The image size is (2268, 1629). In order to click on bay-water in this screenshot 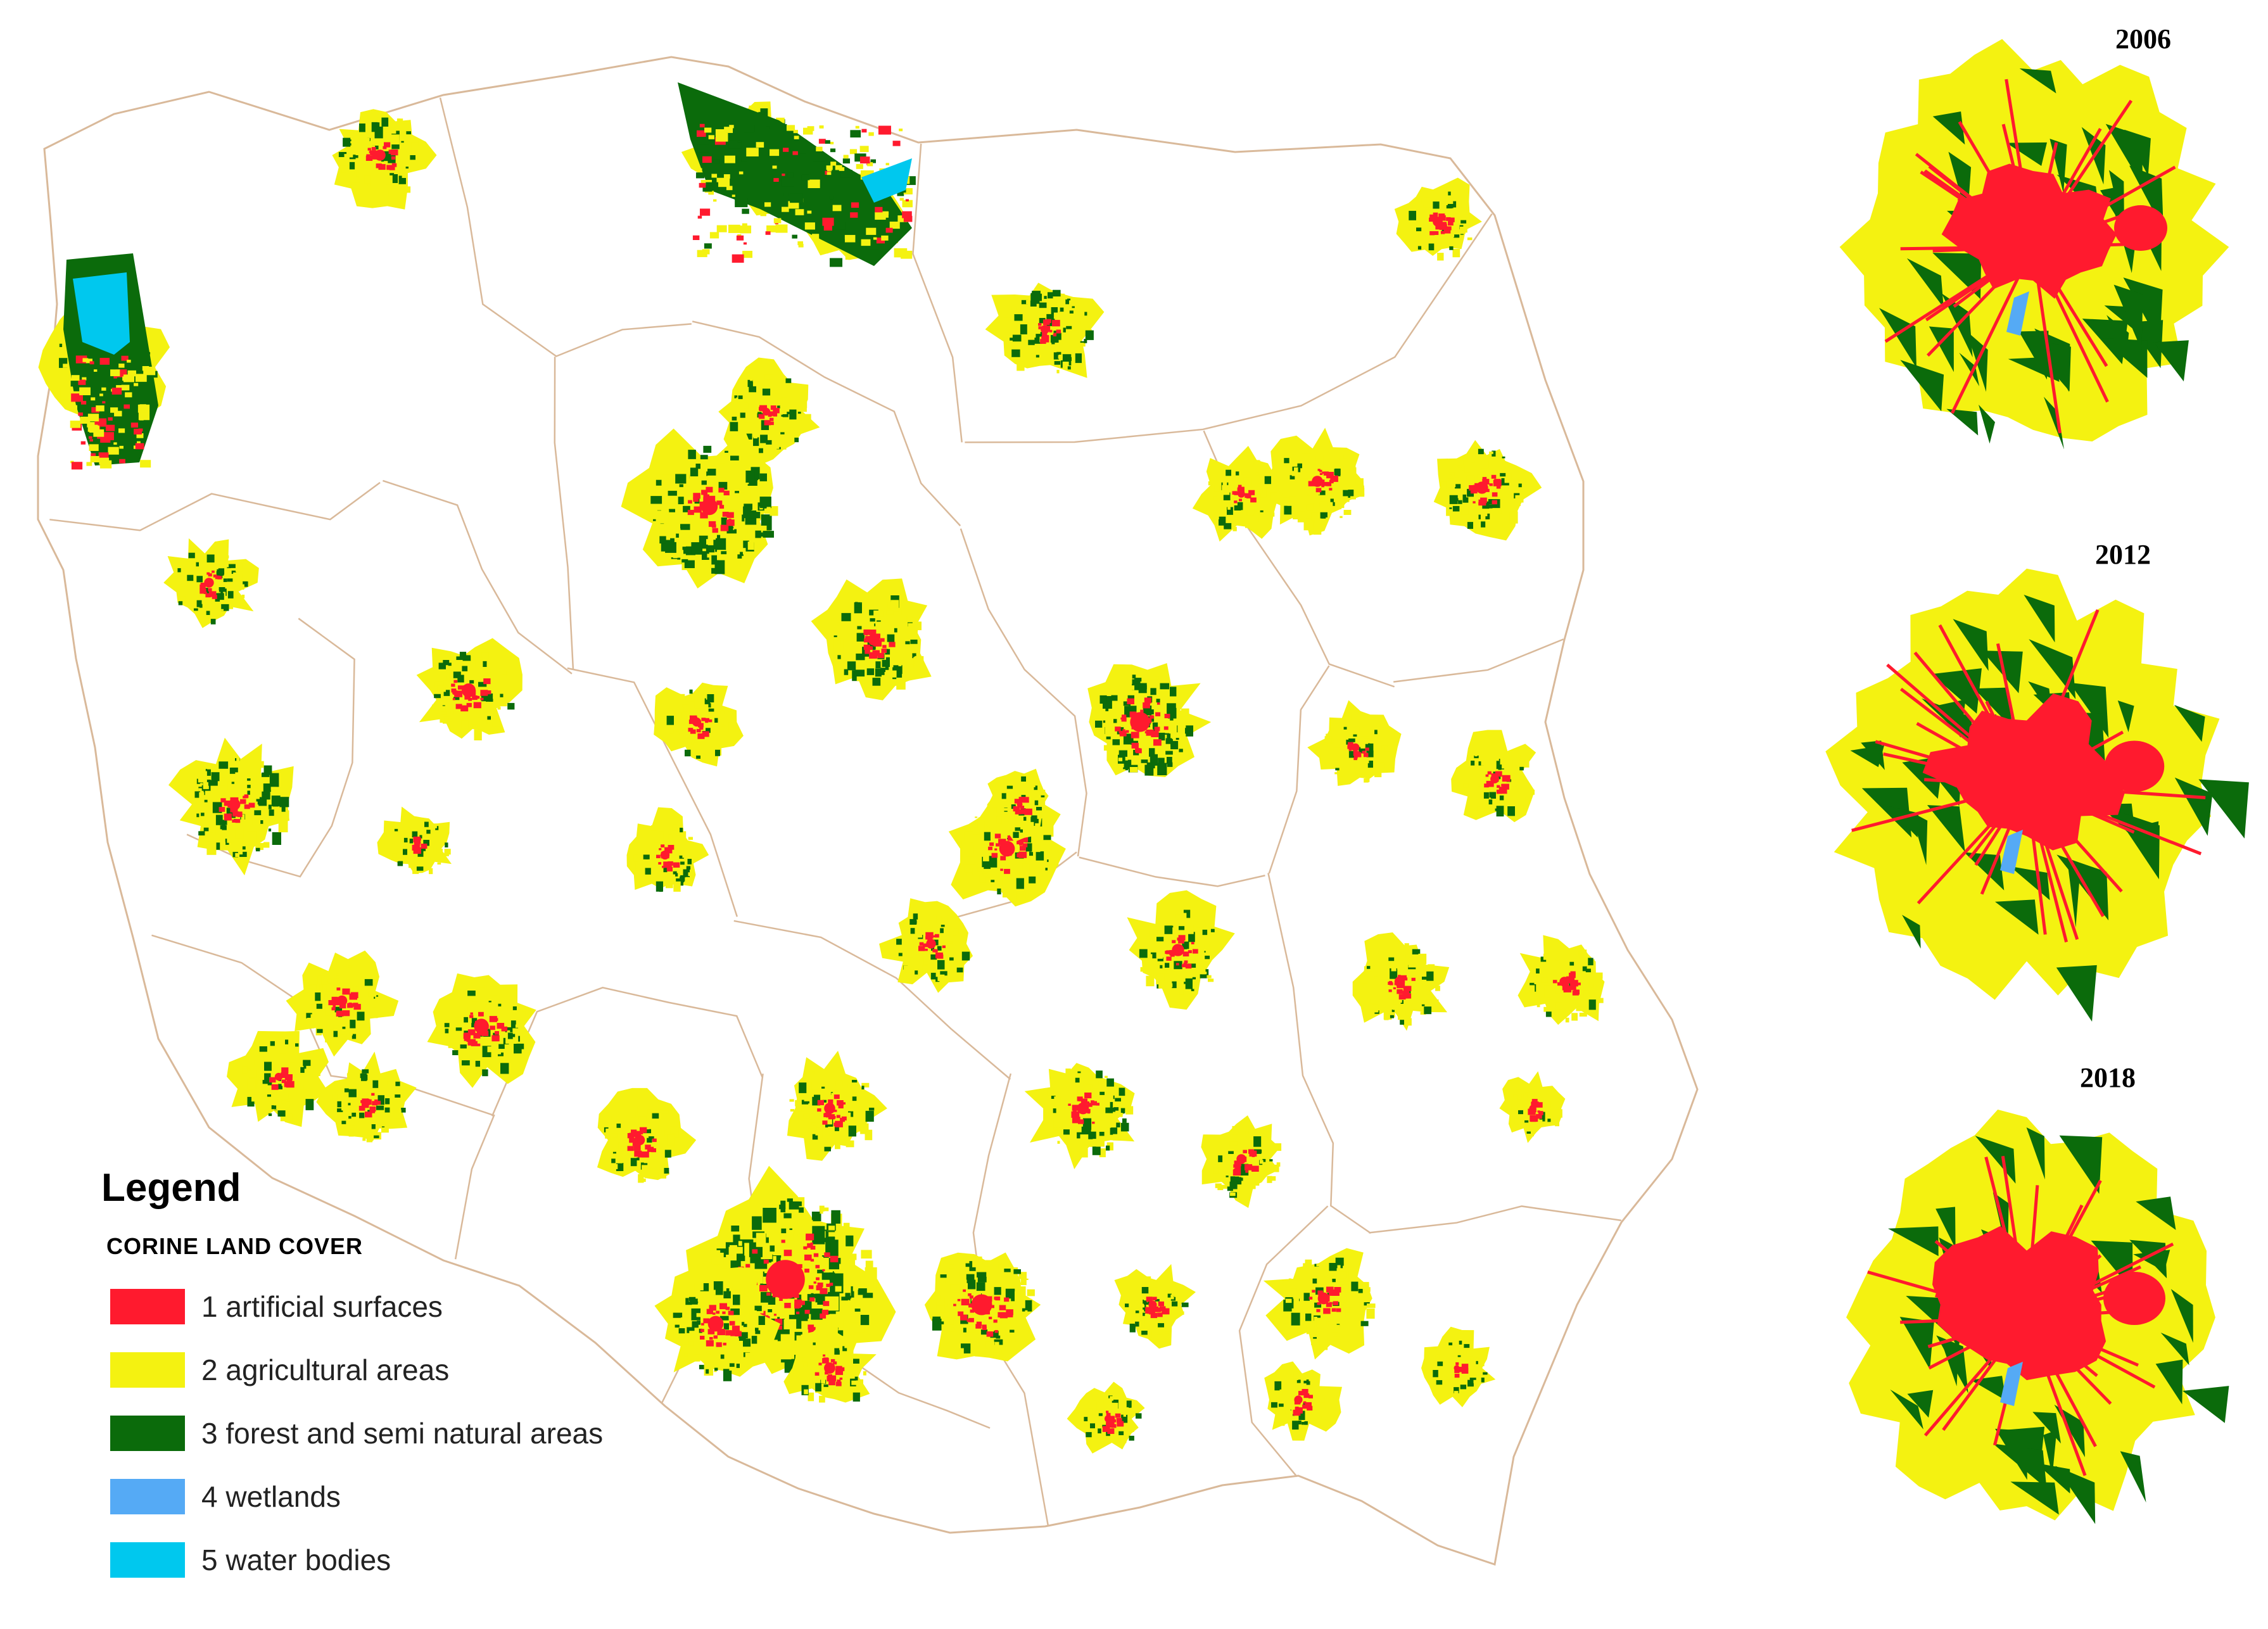, I will do `click(886, 181)`.